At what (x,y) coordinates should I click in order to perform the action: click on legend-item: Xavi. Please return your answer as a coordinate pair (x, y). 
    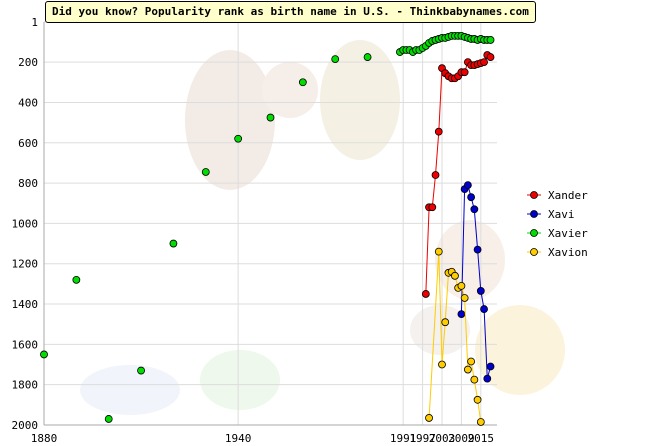
    Looking at the image, I should click on (551, 214).